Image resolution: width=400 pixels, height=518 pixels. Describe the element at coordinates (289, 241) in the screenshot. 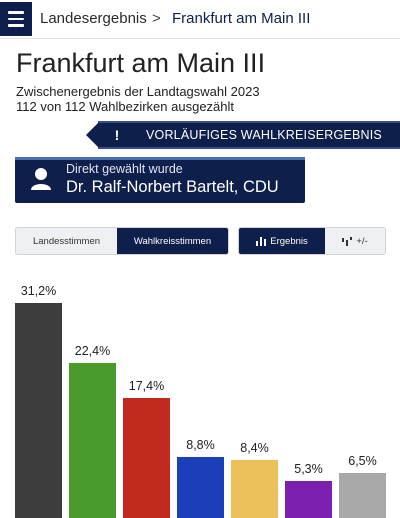

I see `tab-ergebnis-label: Ergebnis` at that location.